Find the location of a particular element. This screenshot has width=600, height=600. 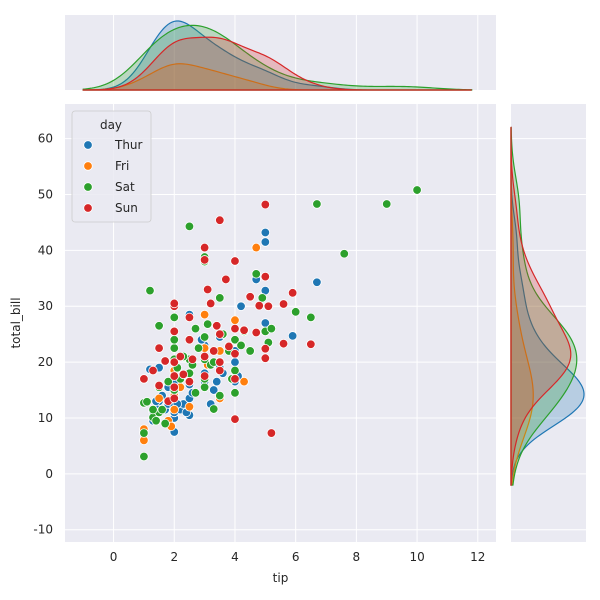

x-tick-label: 12 is located at coordinates (477, 557).